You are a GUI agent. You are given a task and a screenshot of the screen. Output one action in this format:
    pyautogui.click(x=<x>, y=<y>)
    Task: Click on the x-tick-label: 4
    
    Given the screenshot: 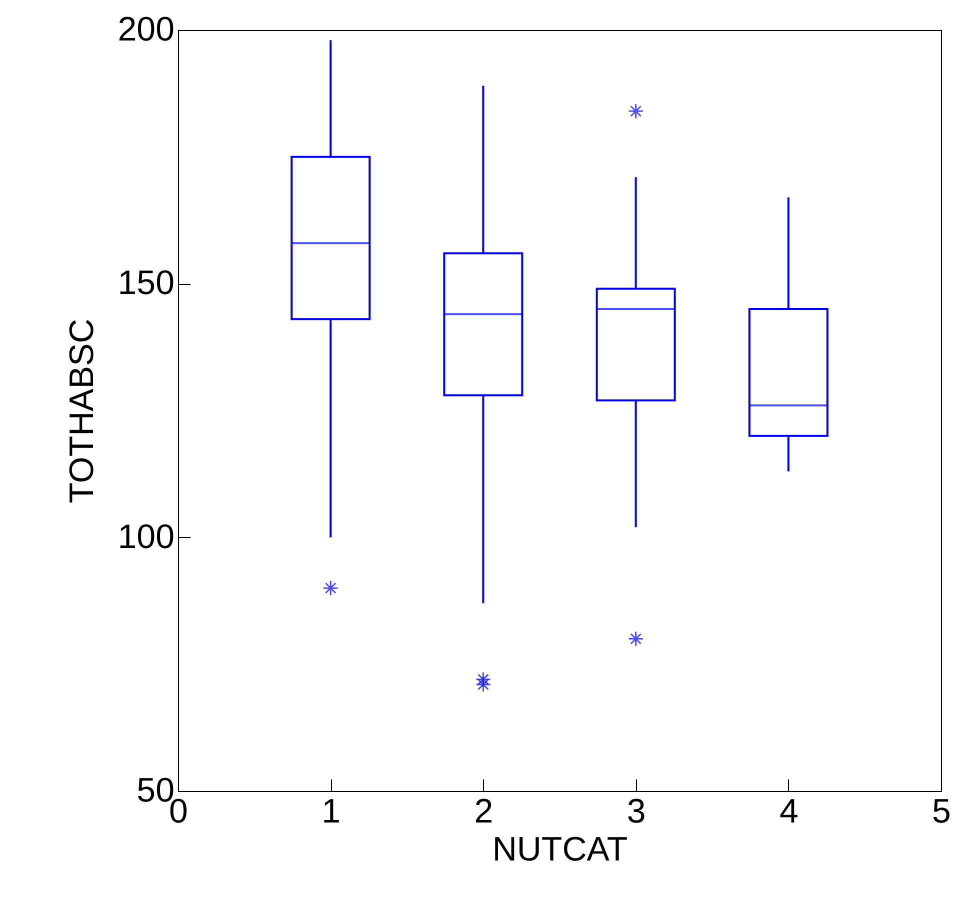 What is the action you would take?
    pyautogui.click(x=788, y=811)
    